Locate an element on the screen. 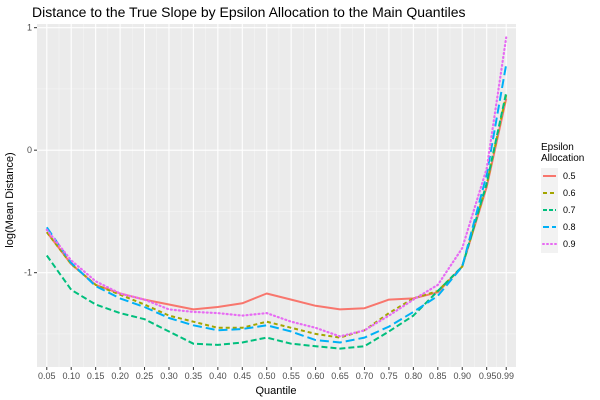 Image resolution: width=600 pixels, height=400 pixels. legend-label: 0.5 is located at coordinates (569, 176).